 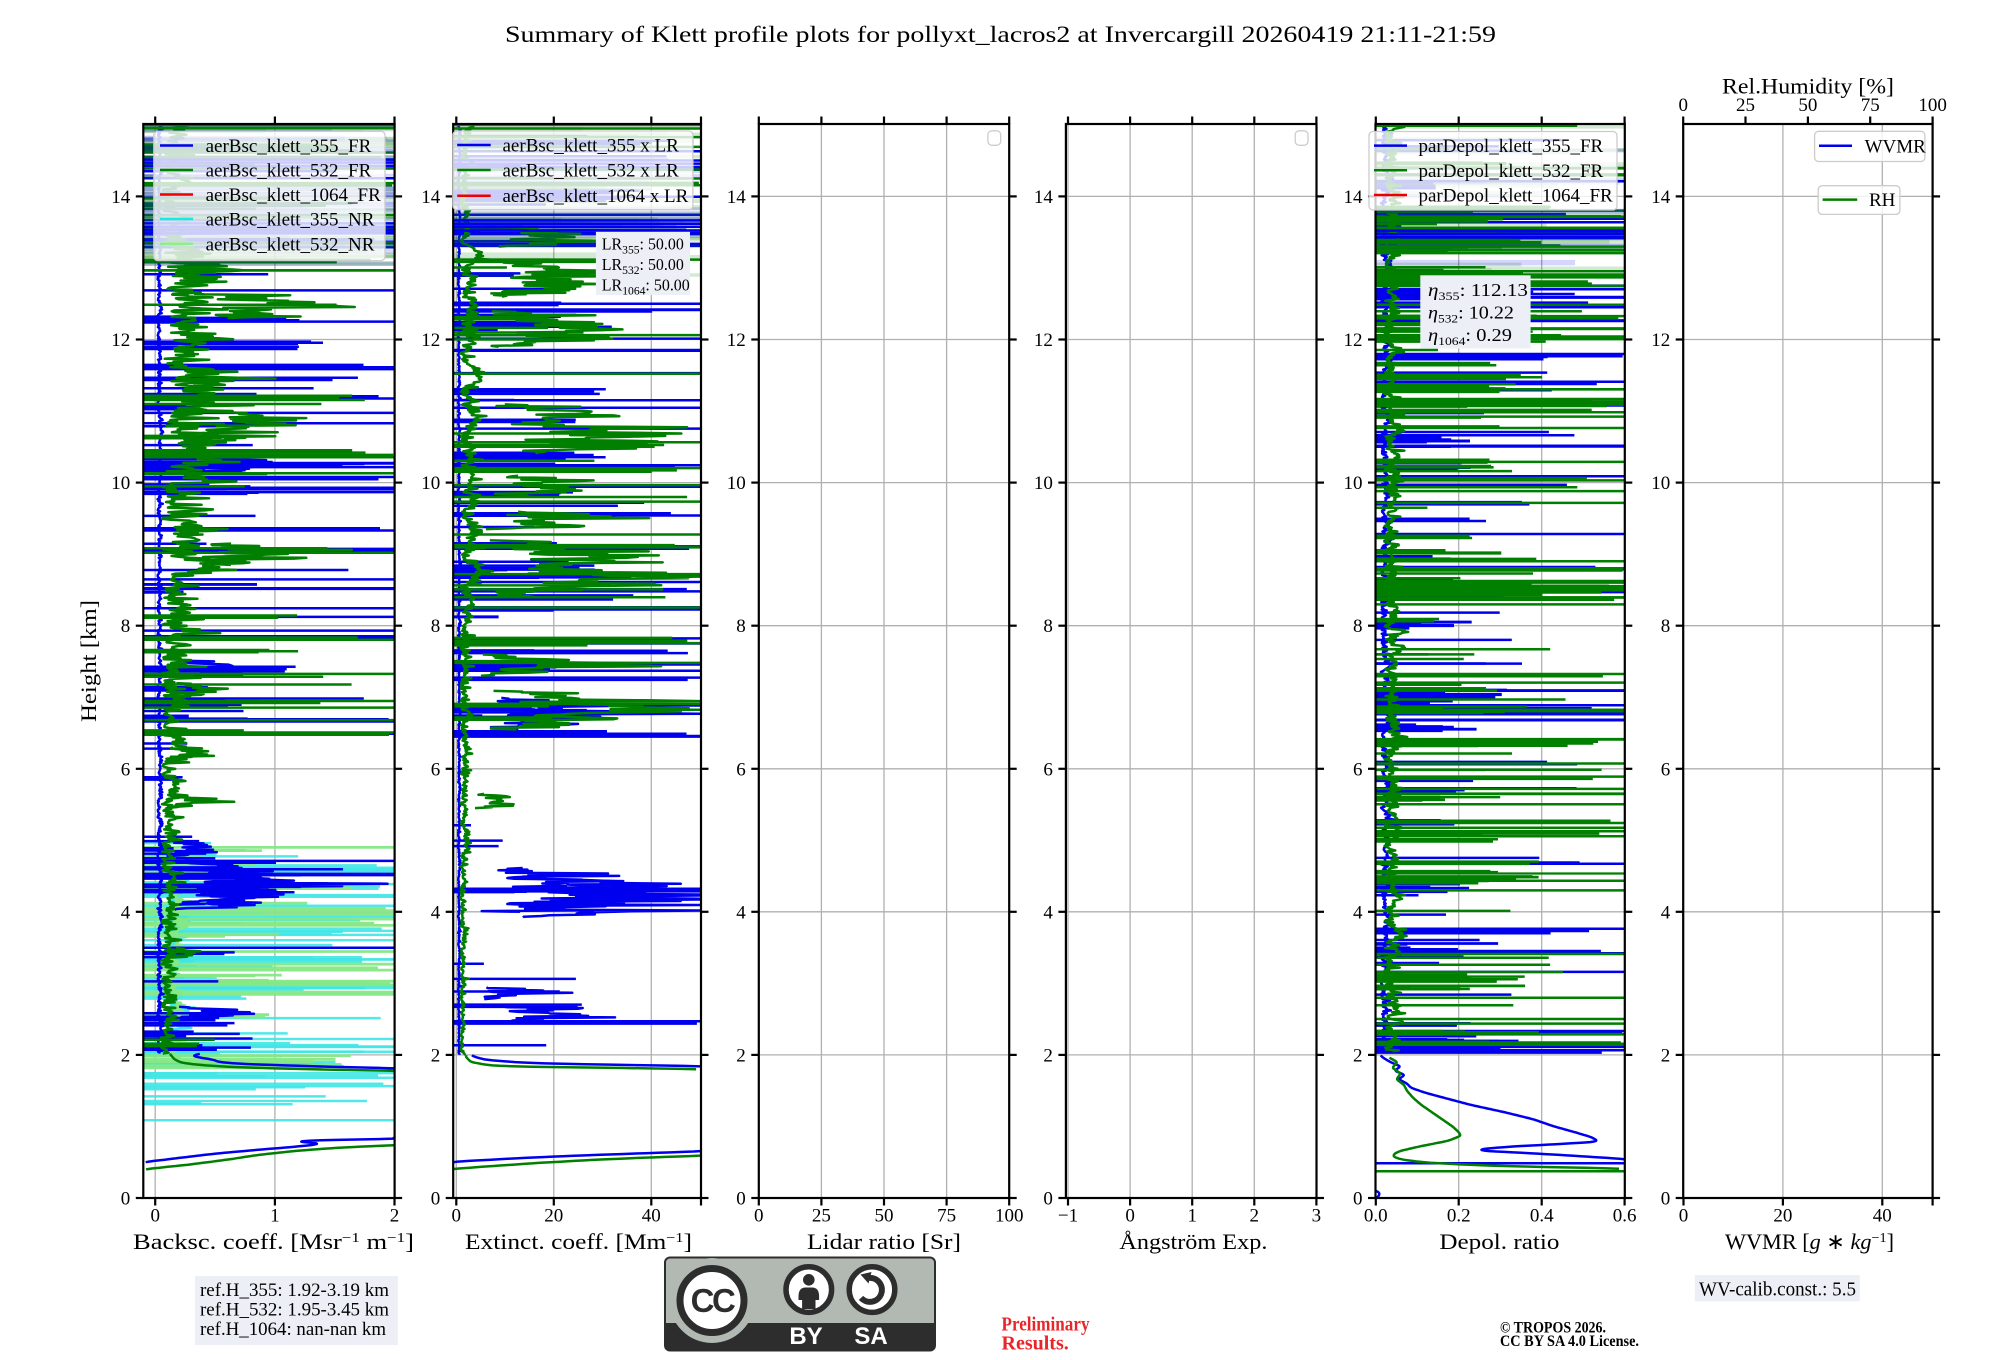 I want to click on svg-text: aerBsc_klett_355_FR, so click(x=289, y=146).